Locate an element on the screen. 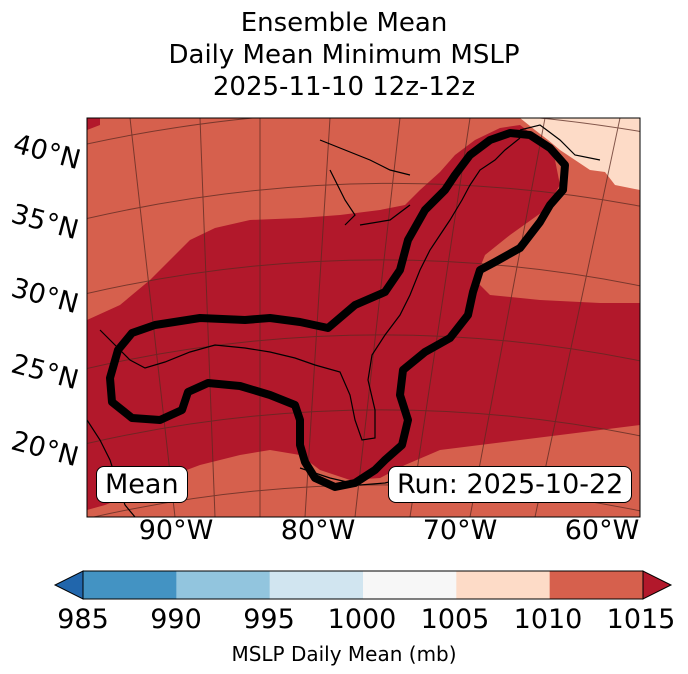 The height and width of the screenshot is (674, 688). title-line-3: 2025-11-10 12z-12z is located at coordinates (344, 87).